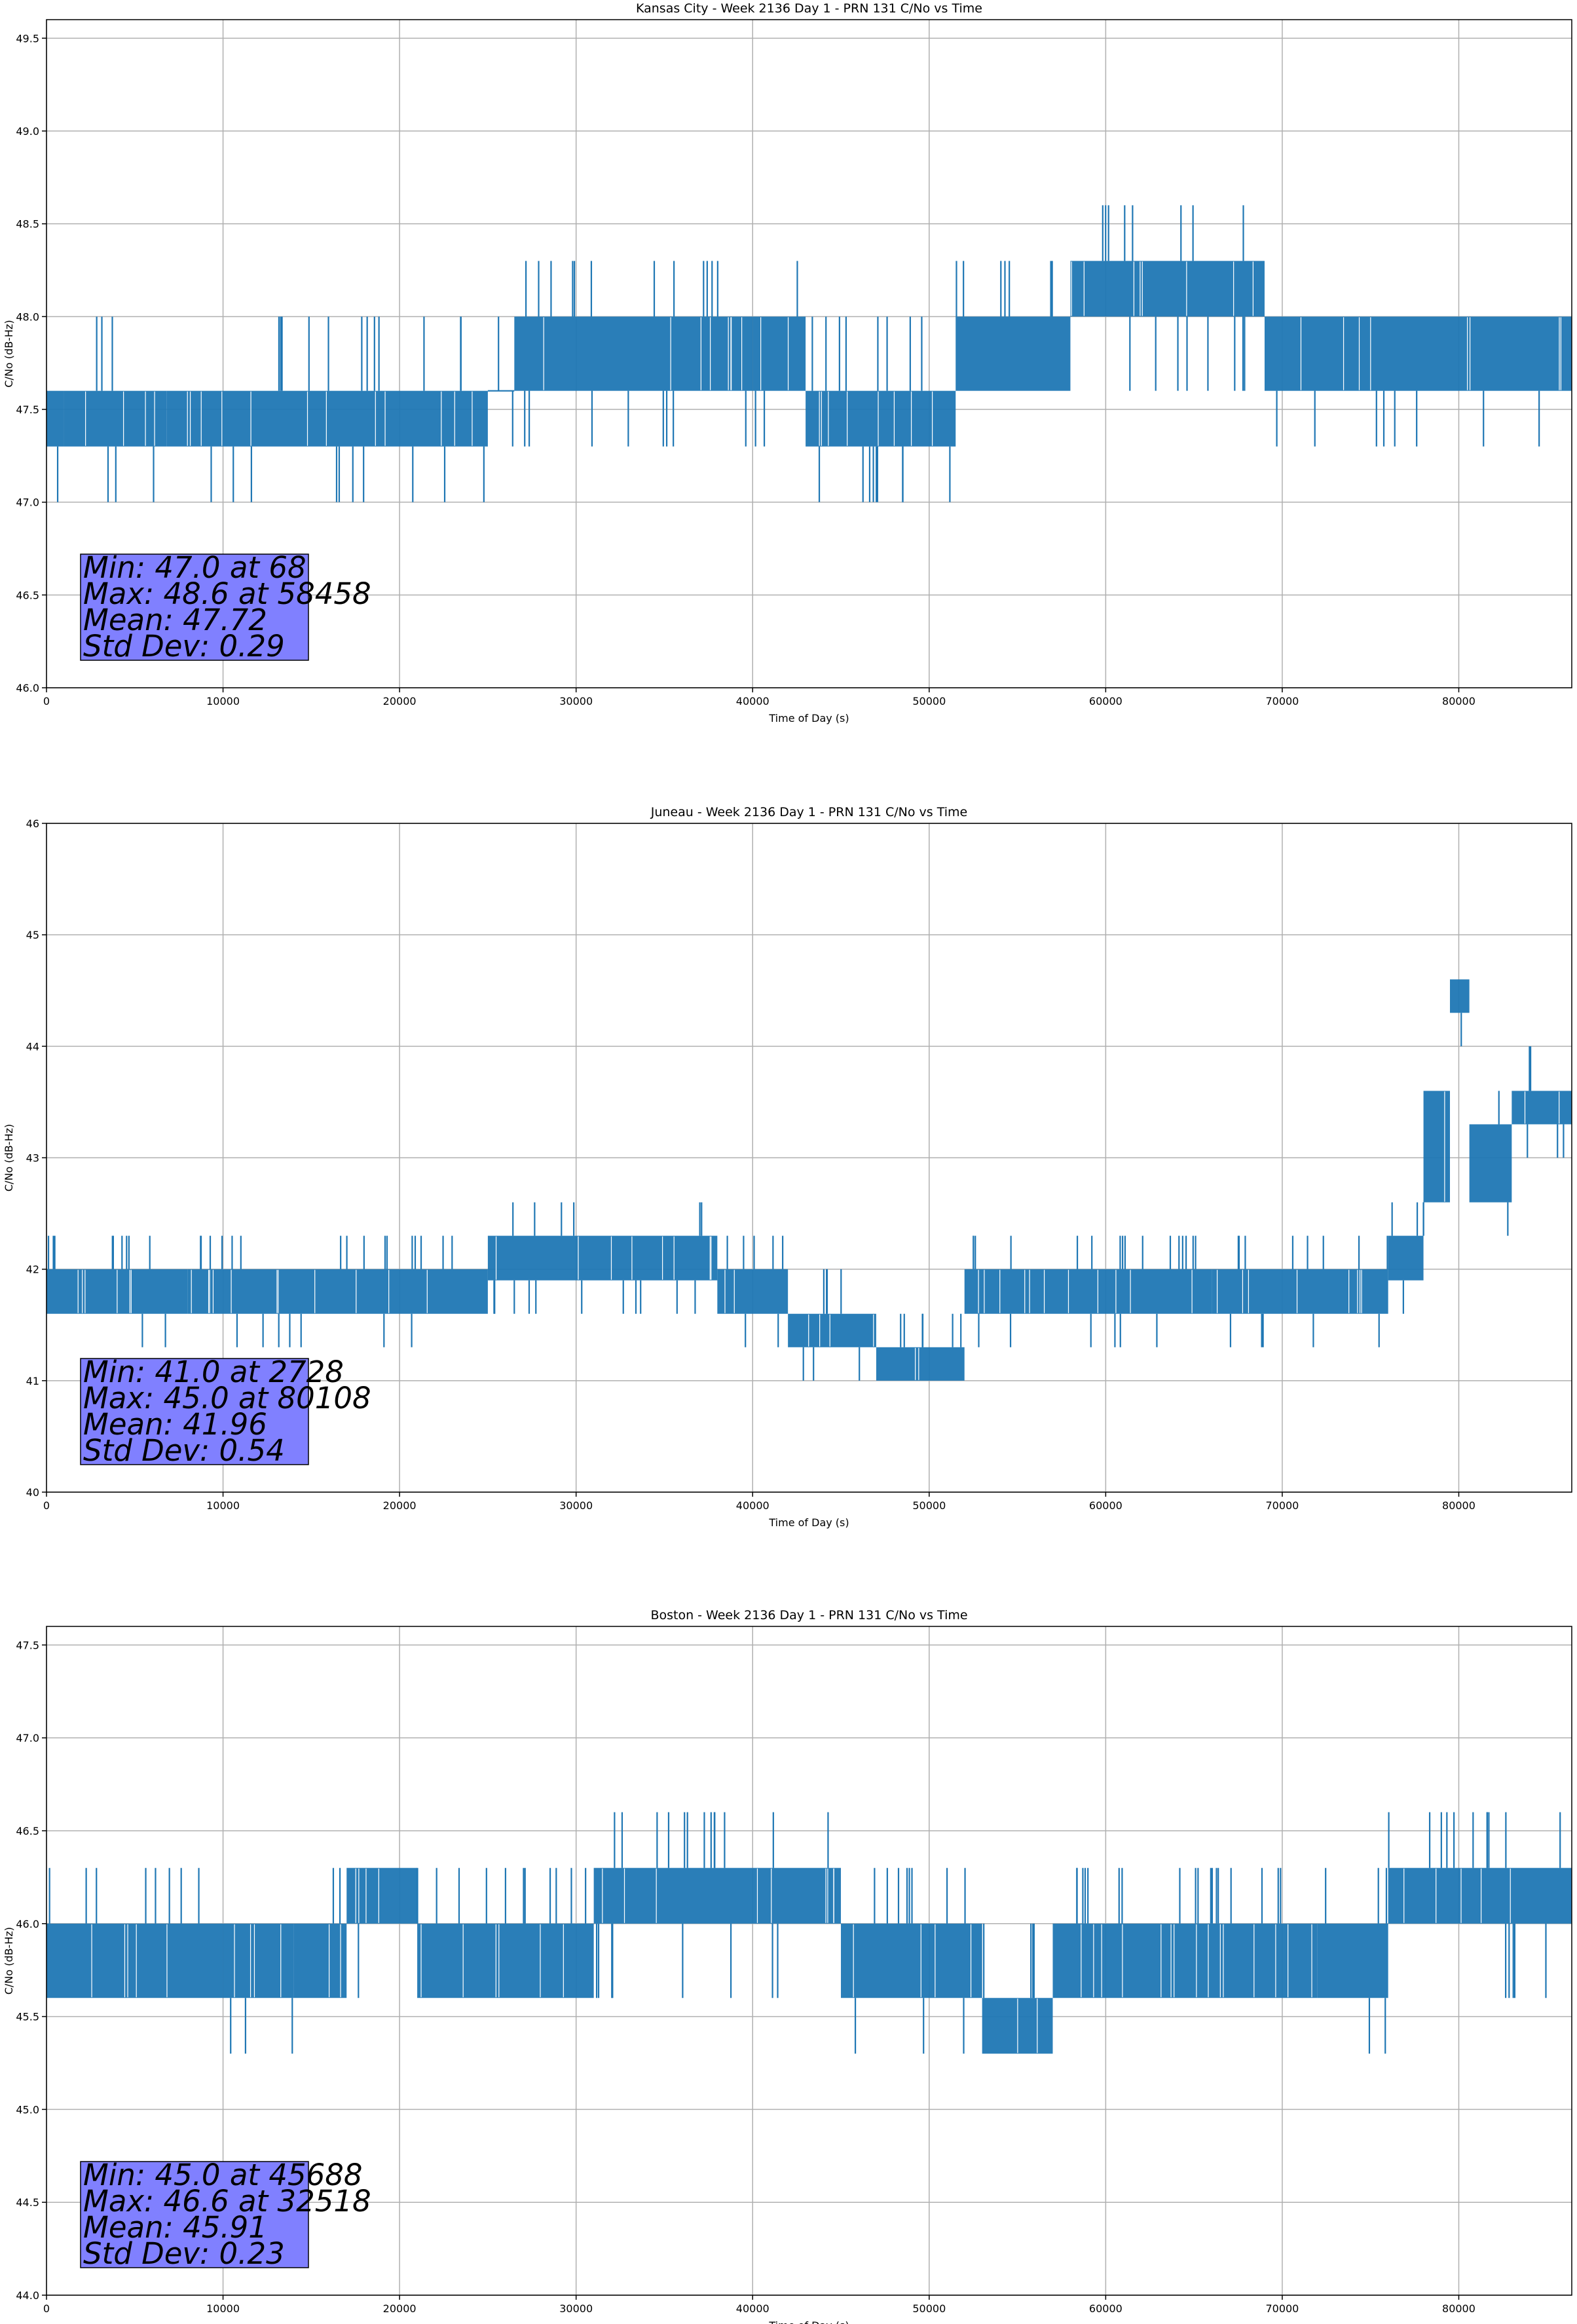  I want to click on stats-line: Max: 45.0 at 80108, so click(227, 1398).